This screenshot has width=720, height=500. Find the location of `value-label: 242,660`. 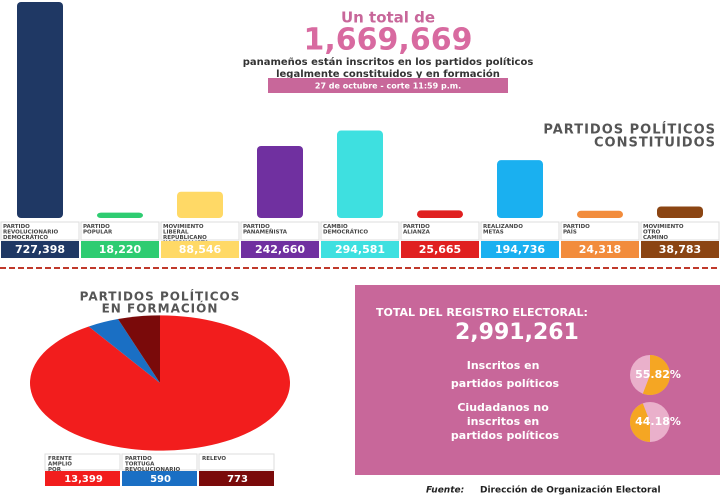

value-label: 242,660 is located at coordinates (280, 249).